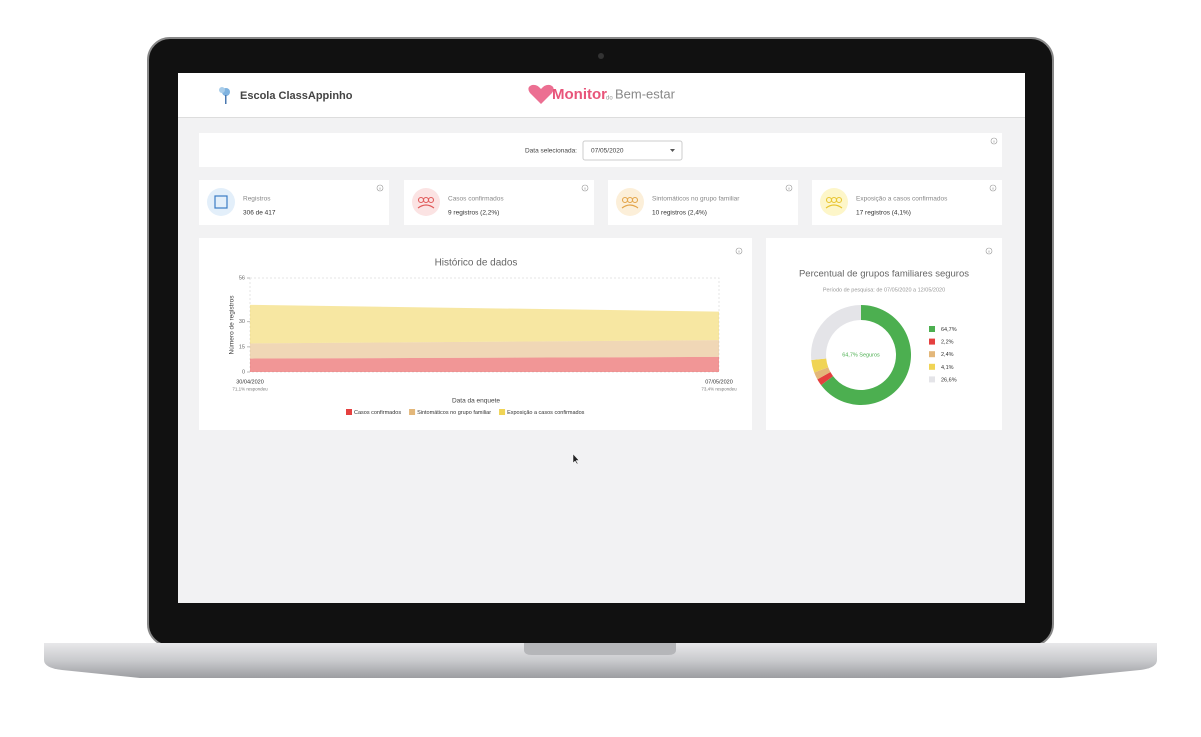  Describe the element at coordinates (259, 213) in the screenshot. I see `card-value: 306 de 417` at that location.